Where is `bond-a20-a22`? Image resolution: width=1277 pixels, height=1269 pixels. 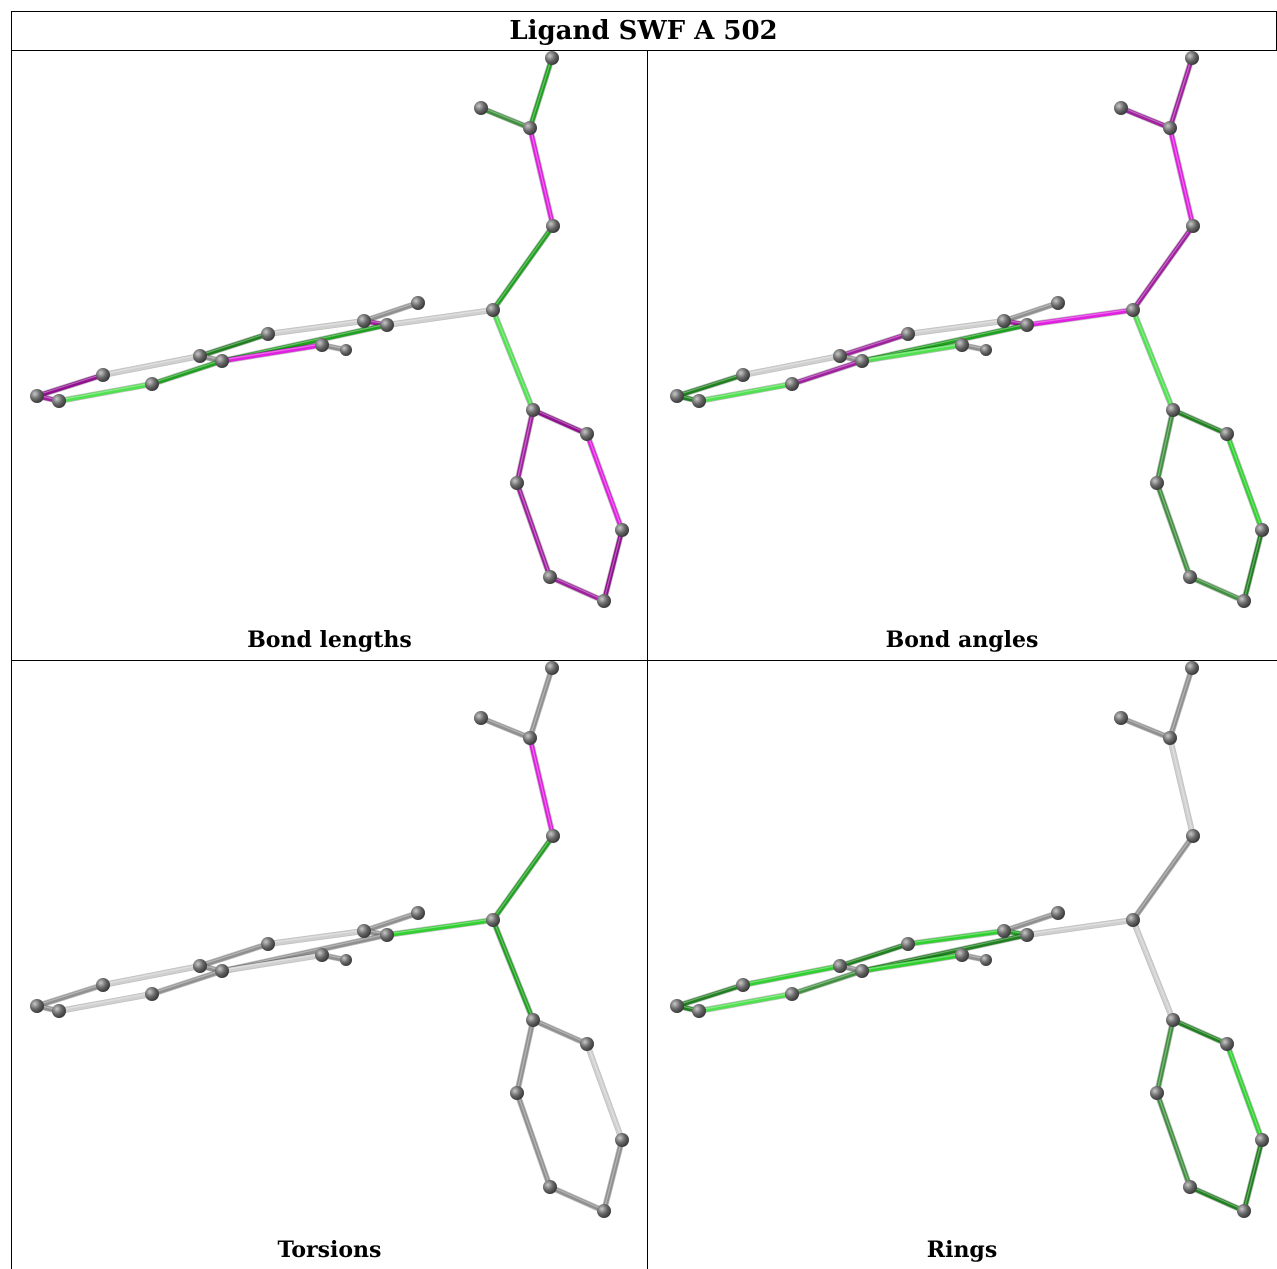 bond-a20-a22 is located at coordinates (1173, 1140).